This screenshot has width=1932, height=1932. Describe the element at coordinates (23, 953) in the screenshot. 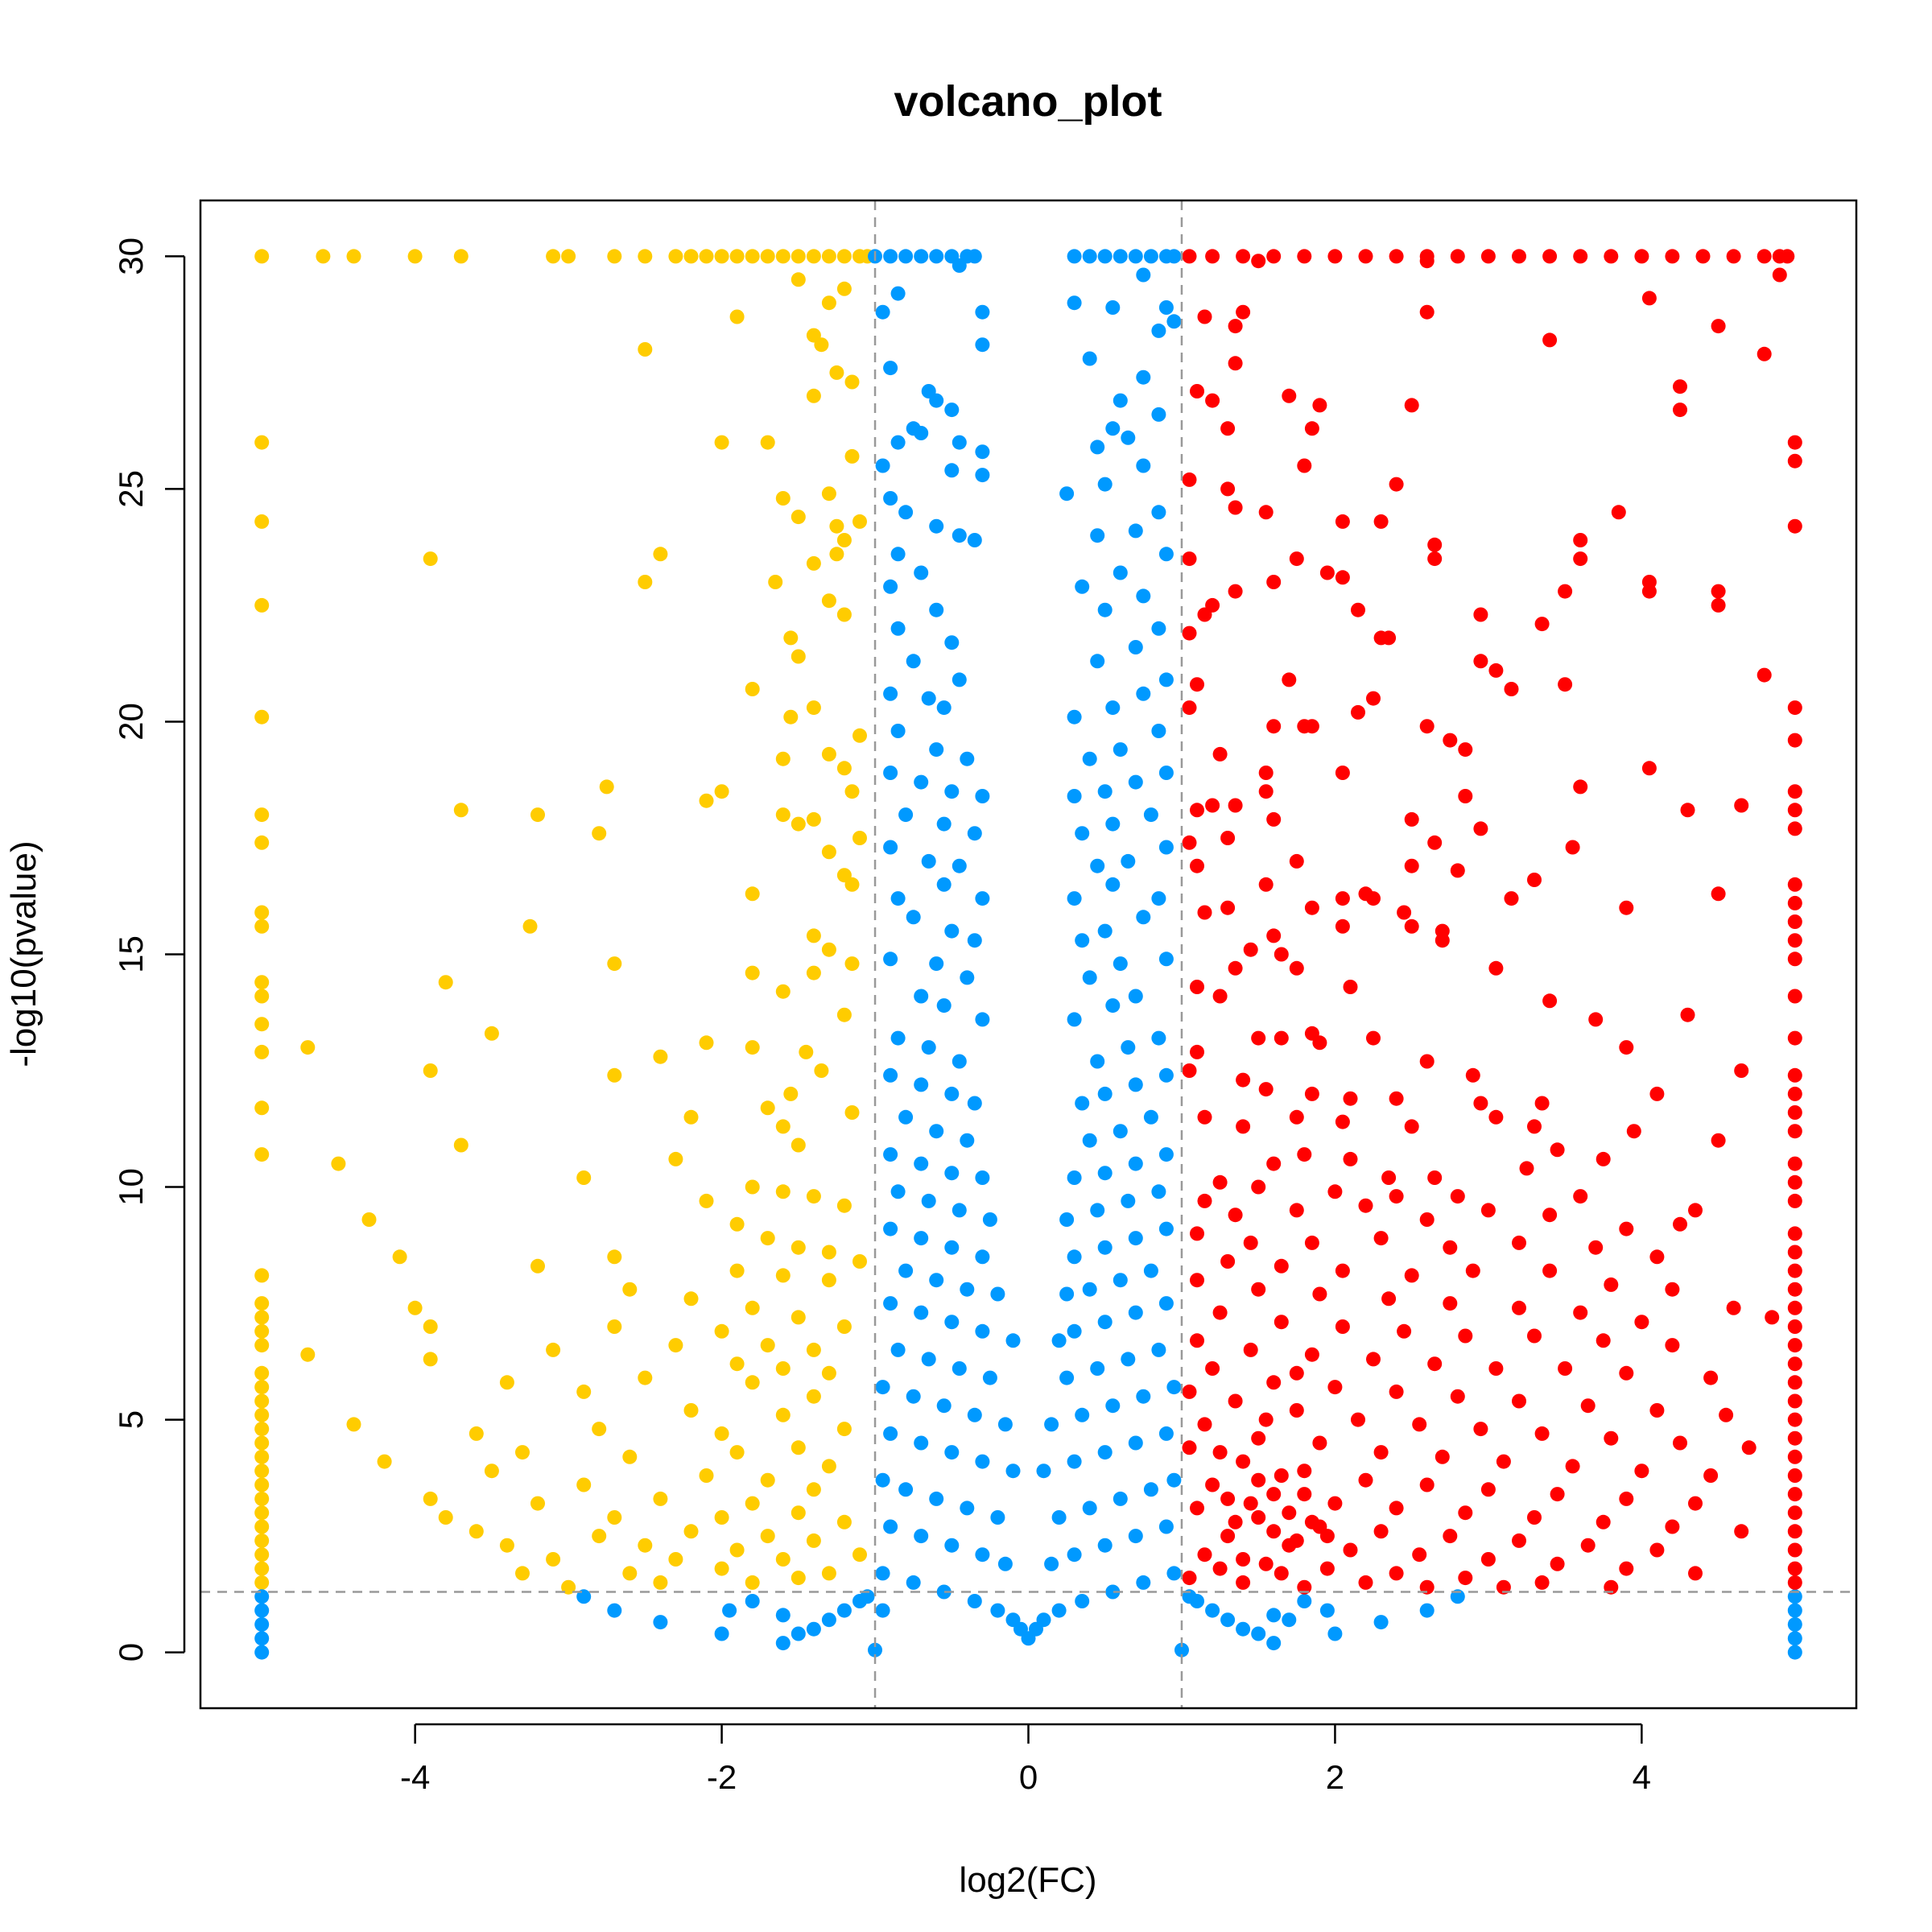

I see `y-axis-label: -log10(pvalue)` at that location.